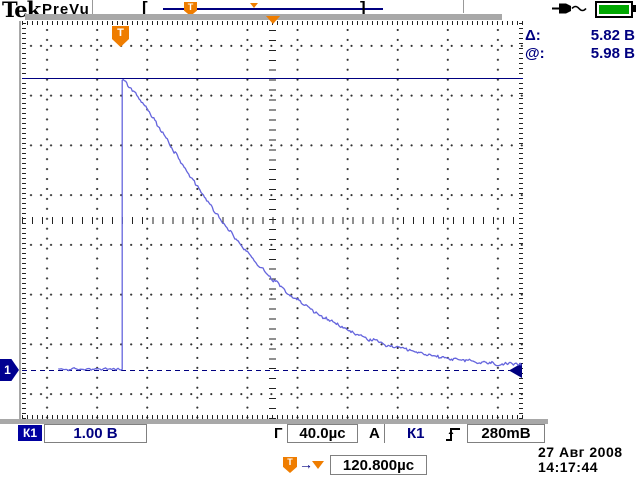  What do you see at coordinates (145, 8) in the screenshot?
I see `record-view-bracket-left: [` at bounding box center [145, 8].